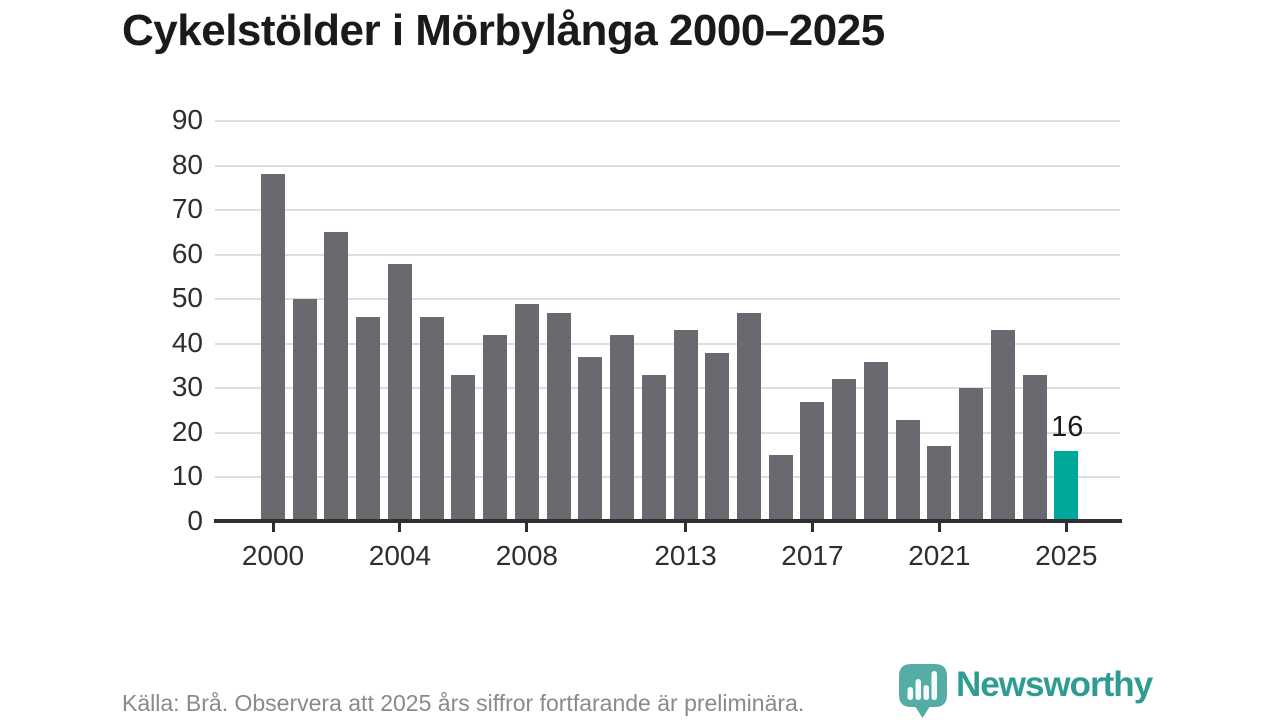 This screenshot has width=1280, height=720. What do you see at coordinates (1066, 555) in the screenshot?
I see `x-axis-tick-label: 2025` at bounding box center [1066, 555].